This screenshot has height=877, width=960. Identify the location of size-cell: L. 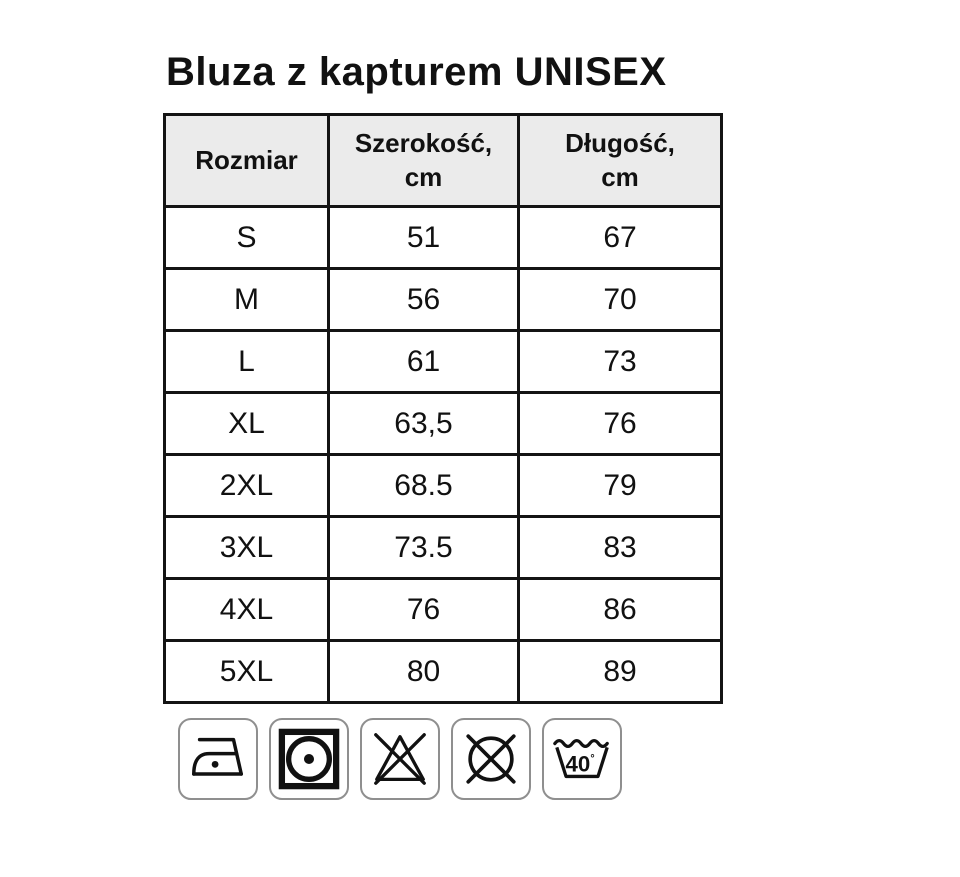
(246, 361).